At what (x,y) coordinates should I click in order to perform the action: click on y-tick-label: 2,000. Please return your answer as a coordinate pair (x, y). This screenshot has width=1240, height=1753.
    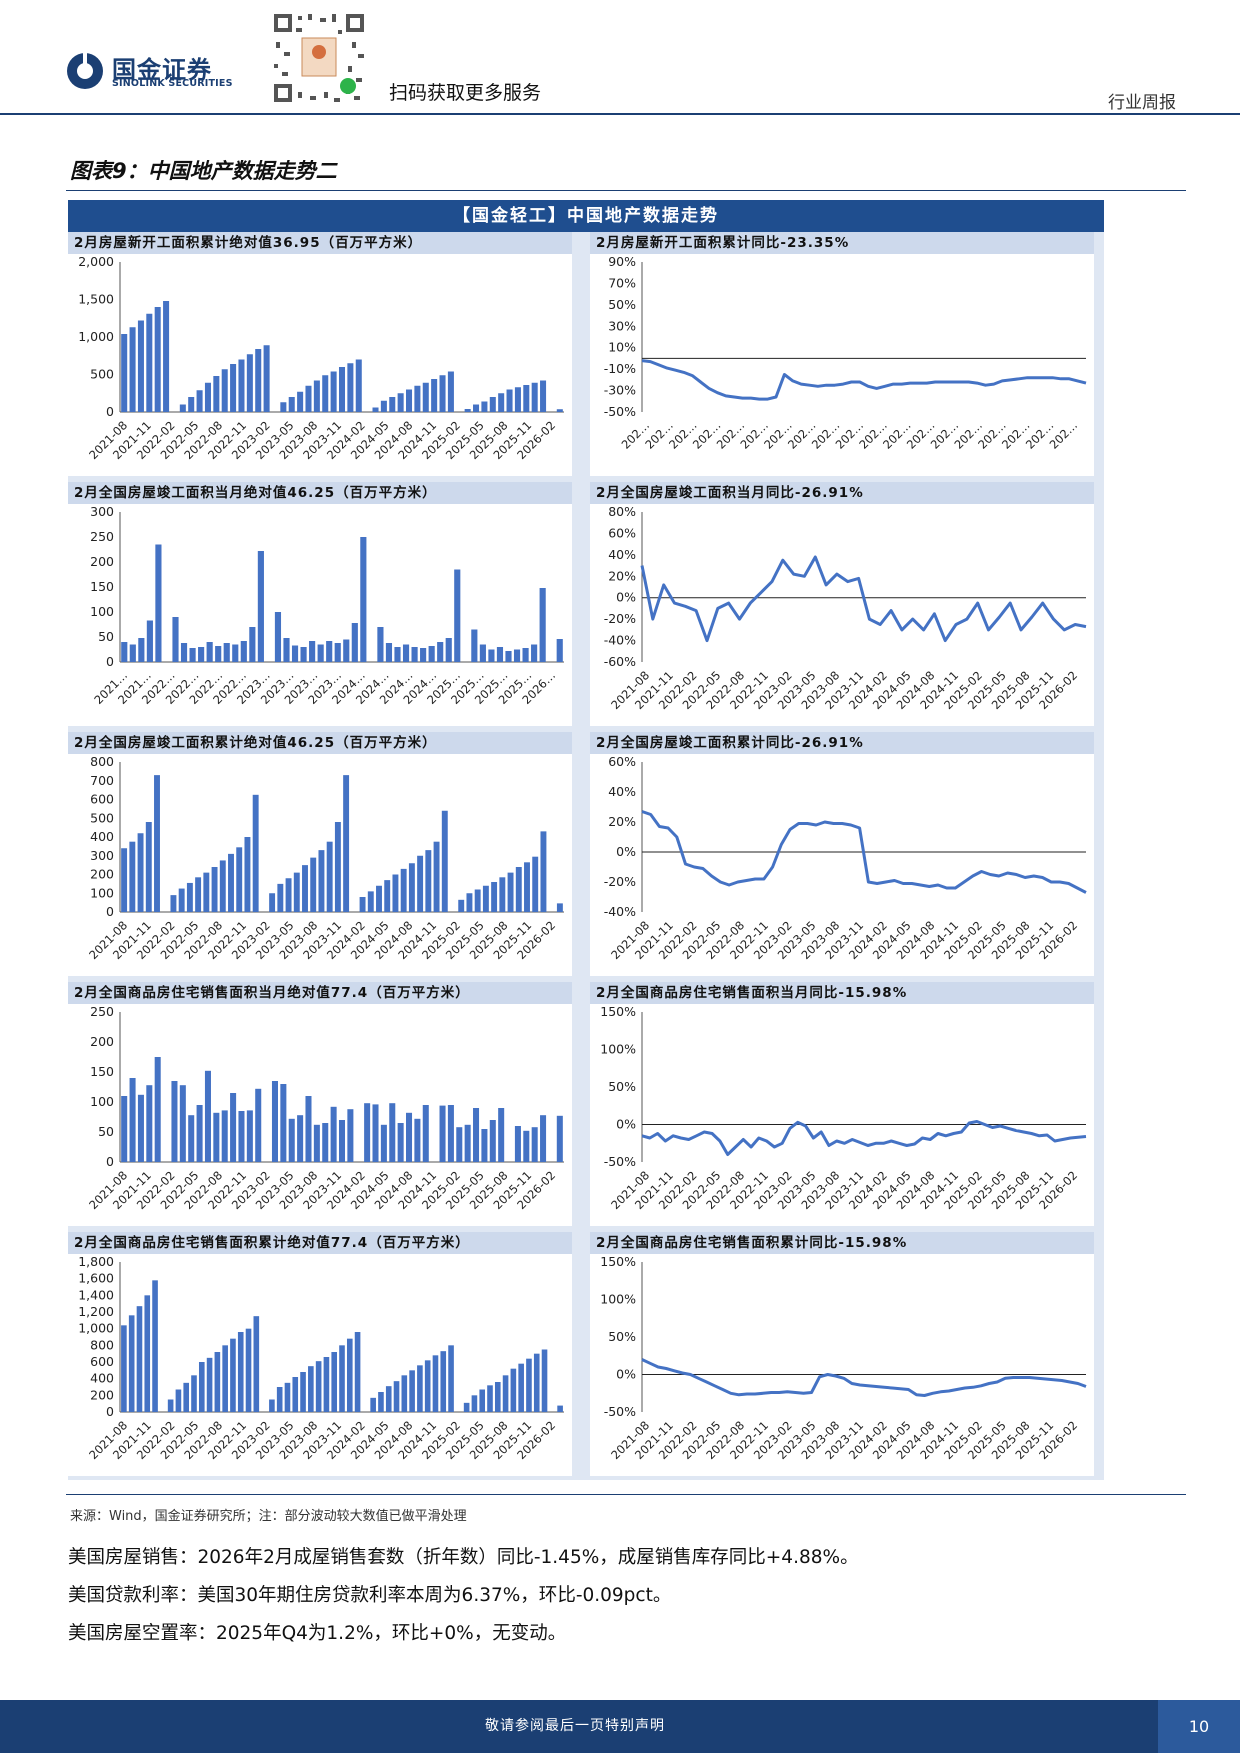
    Looking at the image, I should click on (96, 261).